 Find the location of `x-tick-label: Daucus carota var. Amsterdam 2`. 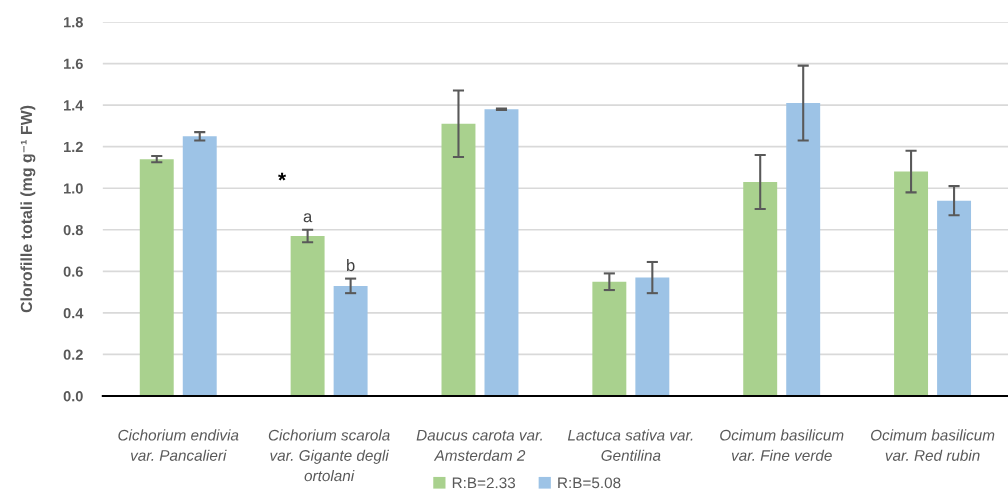

x-tick-label: Daucus carota var. Amsterdam 2 is located at coordinates (479, 445).